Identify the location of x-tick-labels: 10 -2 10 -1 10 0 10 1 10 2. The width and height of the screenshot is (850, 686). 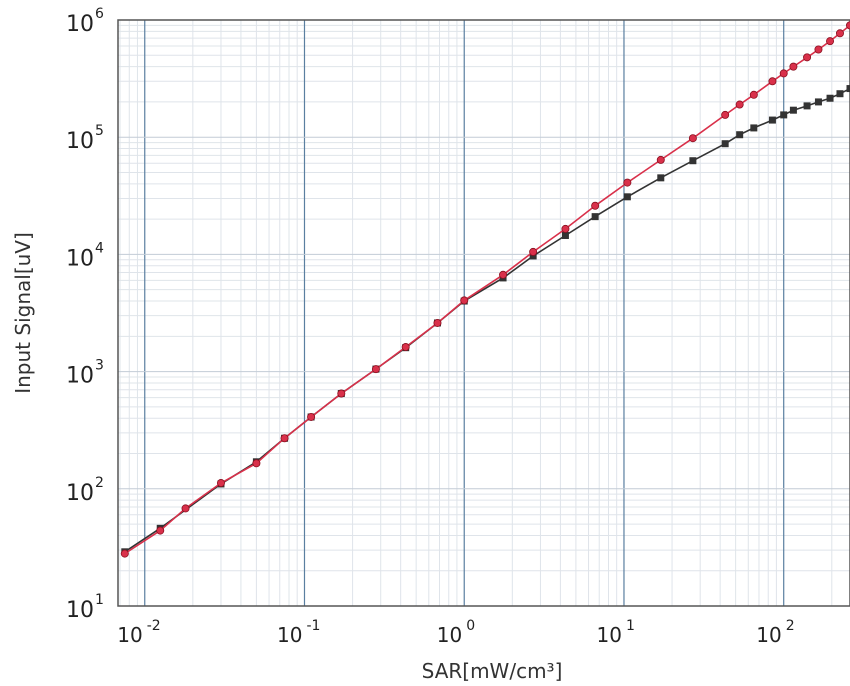
(455, 632).